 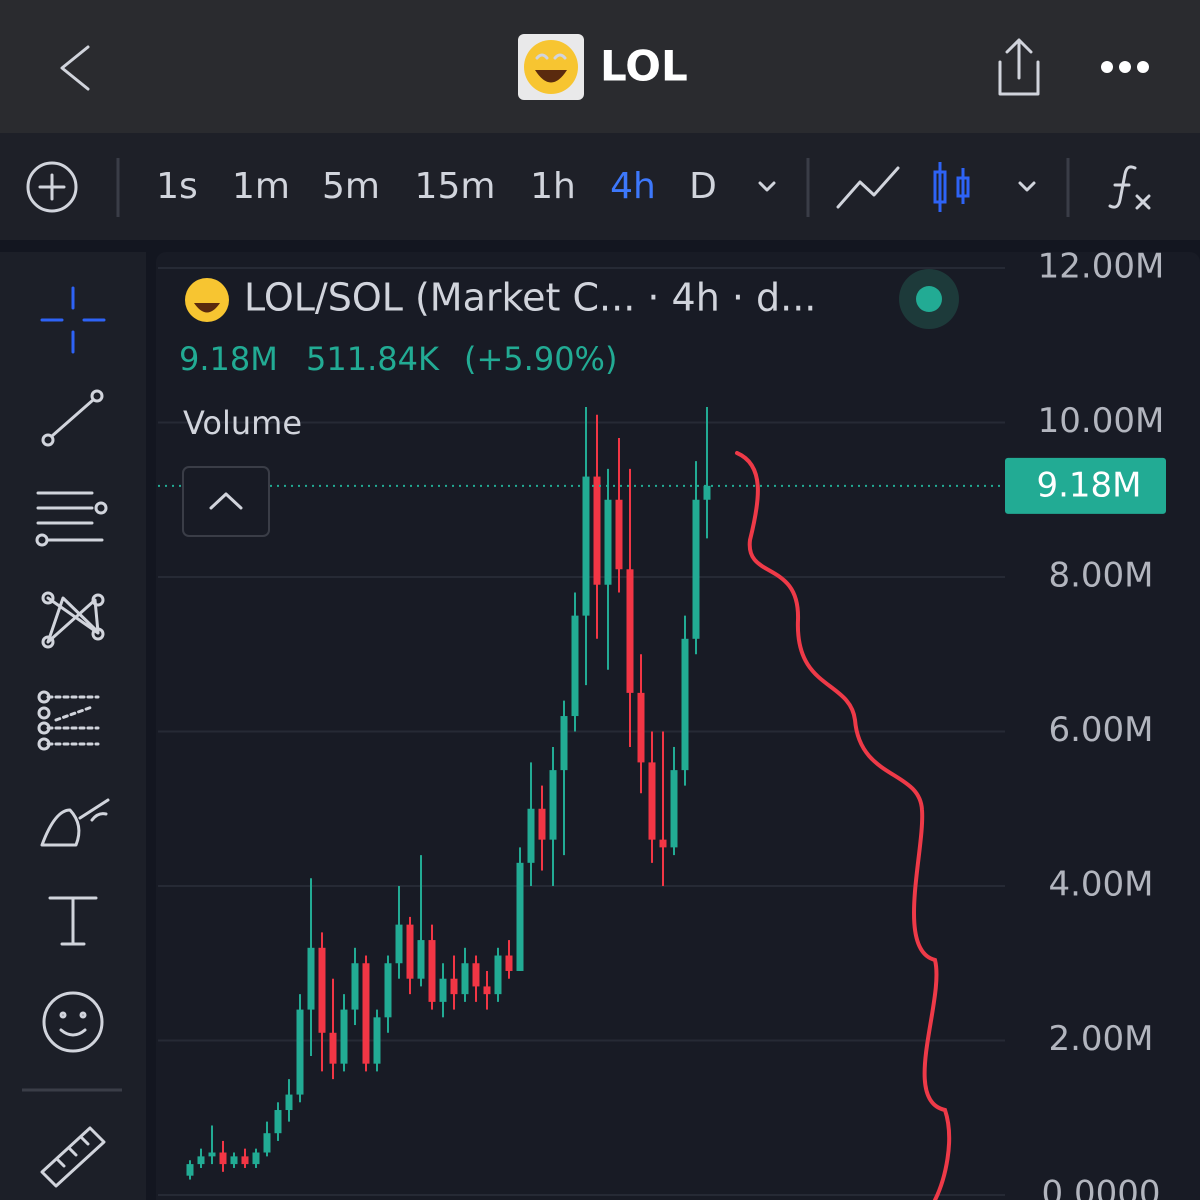 I want to click on timeframe-button: 5m, so click(x=351, y=186).